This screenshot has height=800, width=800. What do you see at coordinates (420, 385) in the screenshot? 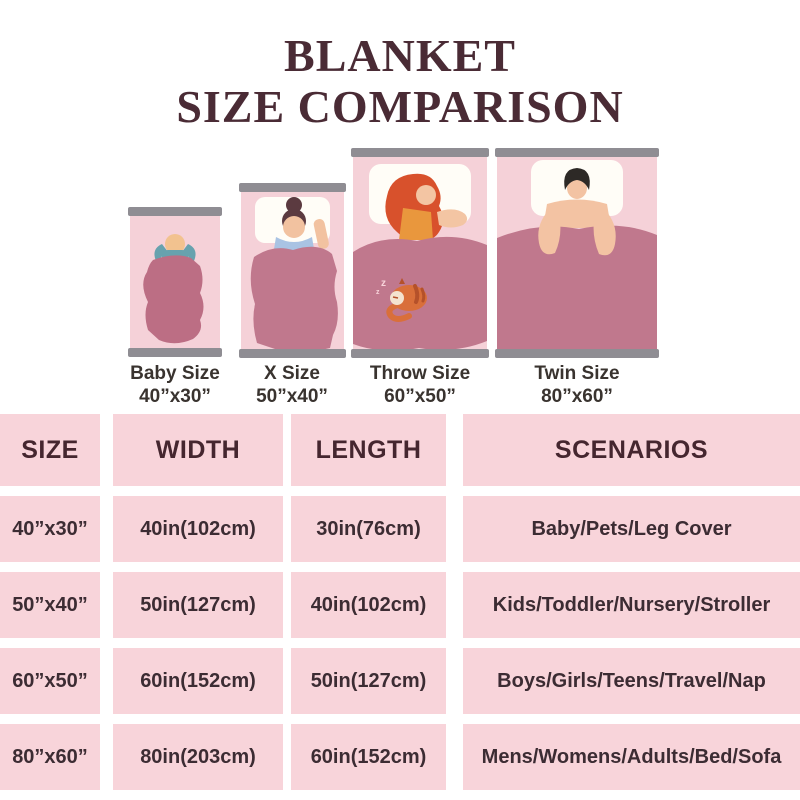
I see `bed-label-throw: Throw Size 60”x50”` at bounding box center [420, 385].